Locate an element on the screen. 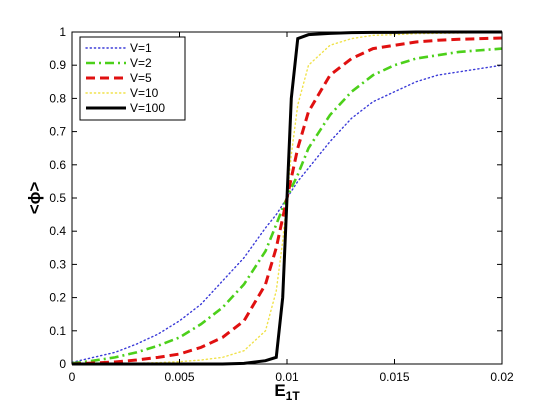 The image size is (554, 415). x-axis-title-main: E is located at coordinates (279, 390).